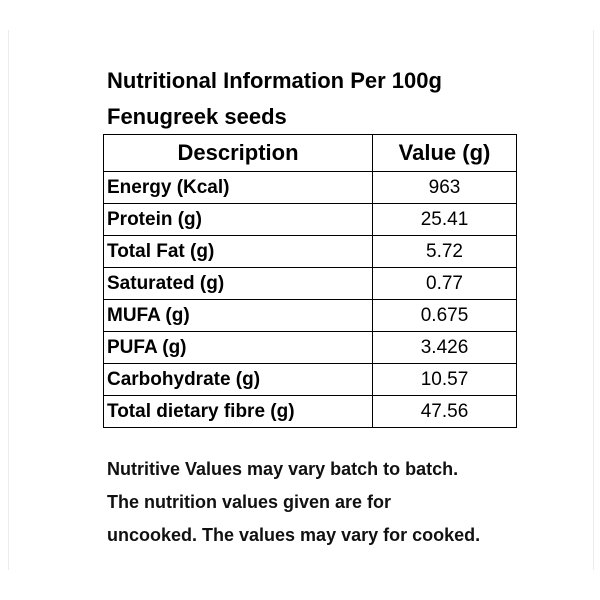 The width and height of the screenshot is (600, 600). What do you see at coordinates (444, 379) in the screenshot?
I see `row-value: 10.57` at bounding box center [444, 379].